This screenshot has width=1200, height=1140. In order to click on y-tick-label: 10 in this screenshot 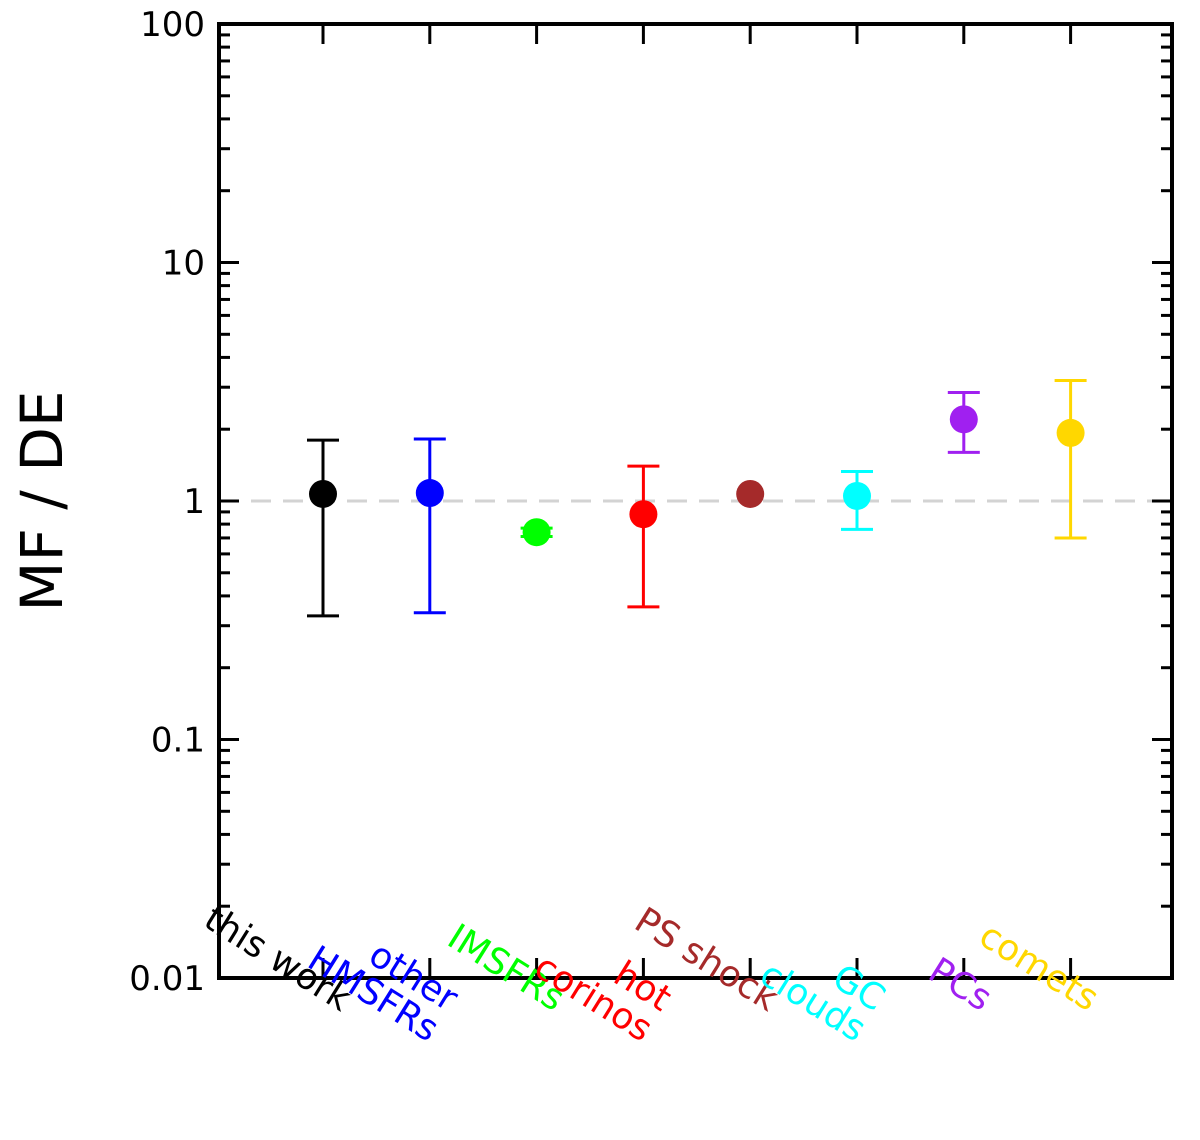, I will do `click(183, 264)`.